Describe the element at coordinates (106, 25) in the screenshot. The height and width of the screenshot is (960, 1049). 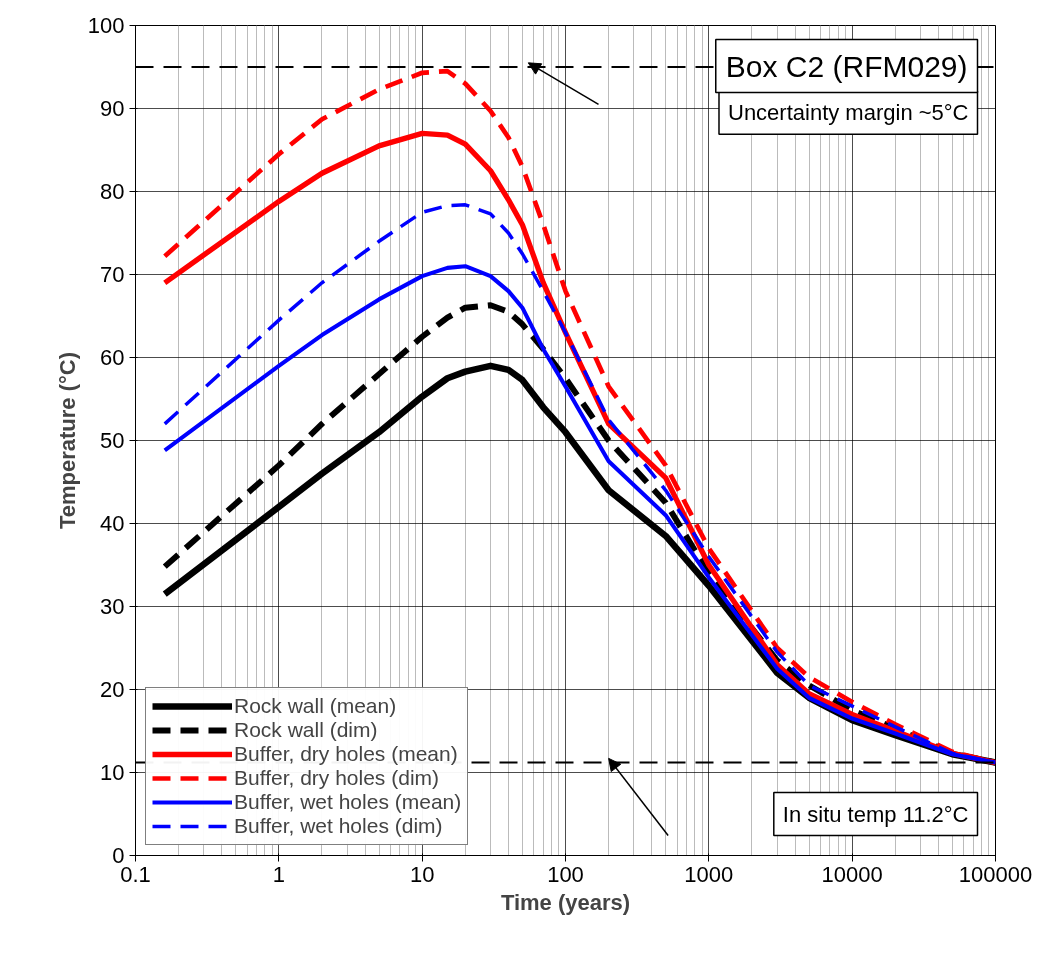
I see `y-tick-label: 100` at that location.